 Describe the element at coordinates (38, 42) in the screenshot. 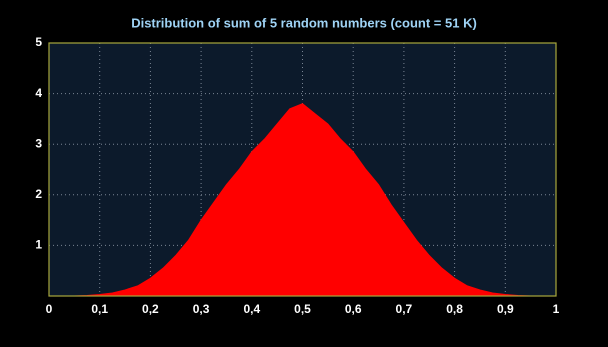

I see `y-tick-label: 5` at that location.